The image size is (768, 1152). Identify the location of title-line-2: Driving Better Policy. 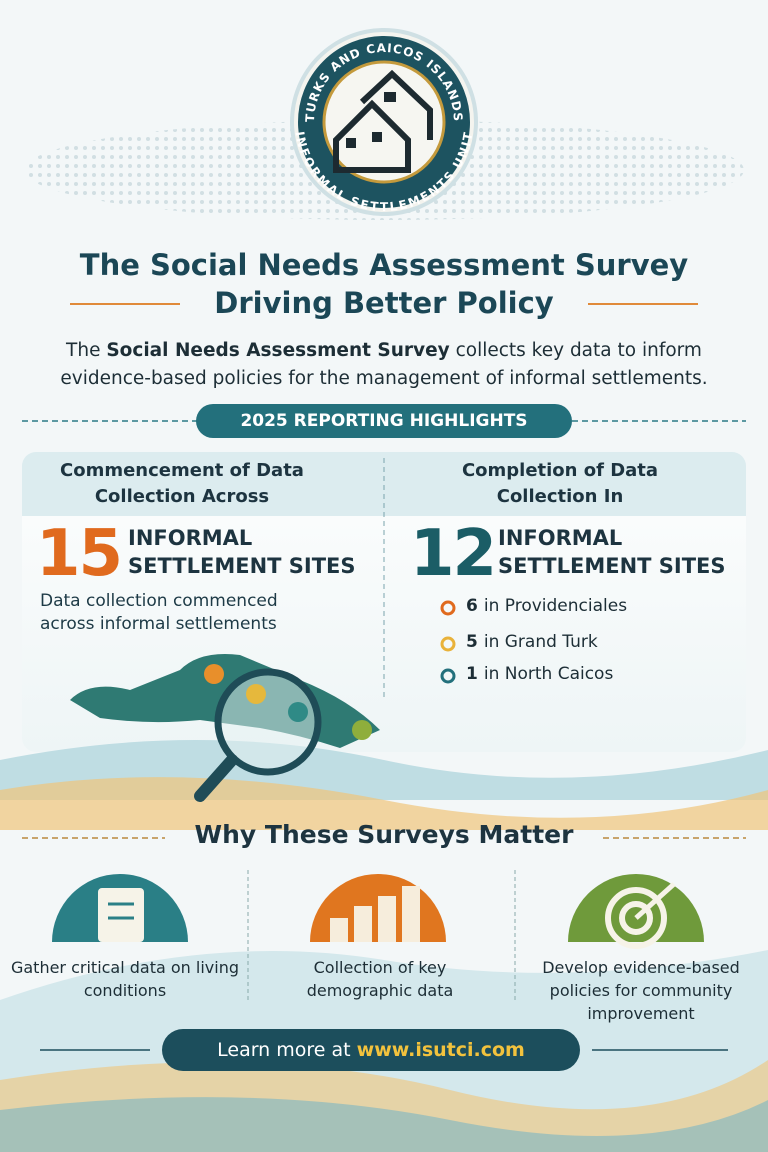
(384, 303).